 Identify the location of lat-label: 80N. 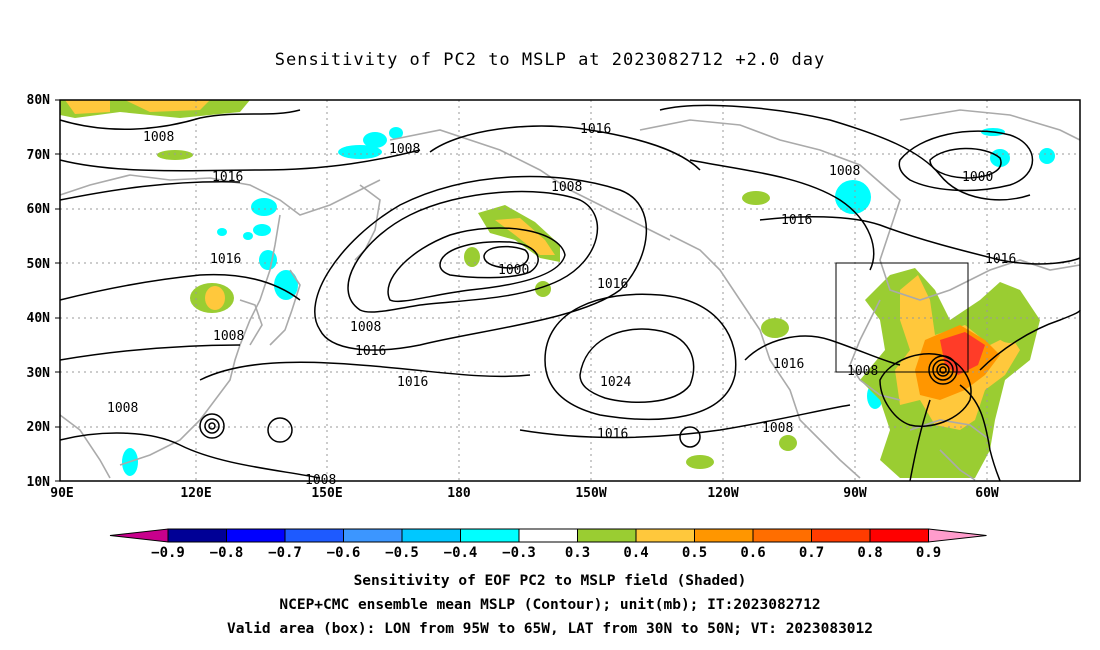
(39, 100).